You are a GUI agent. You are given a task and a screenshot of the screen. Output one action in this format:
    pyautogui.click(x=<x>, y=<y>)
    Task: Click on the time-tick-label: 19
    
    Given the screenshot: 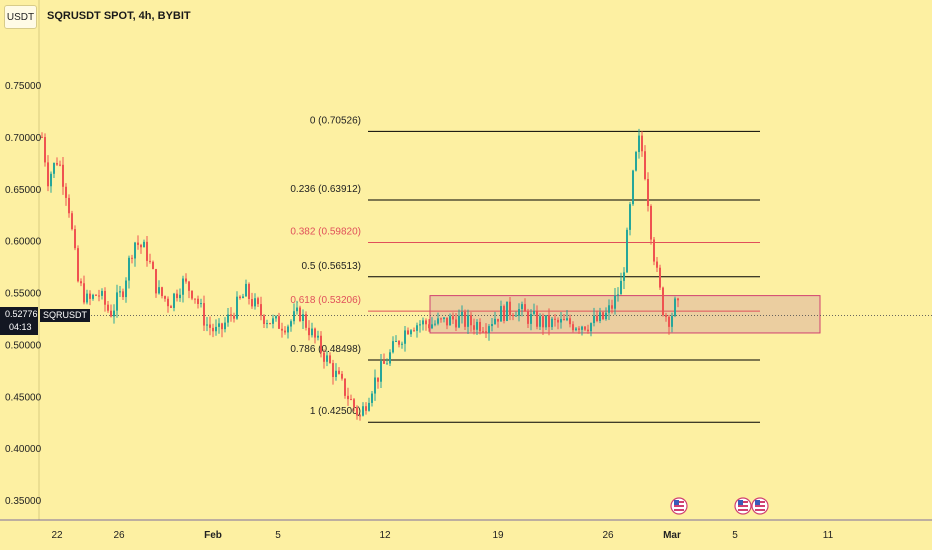 What is the action you would take?
    pyautogui.click(x=498, y=535)
    